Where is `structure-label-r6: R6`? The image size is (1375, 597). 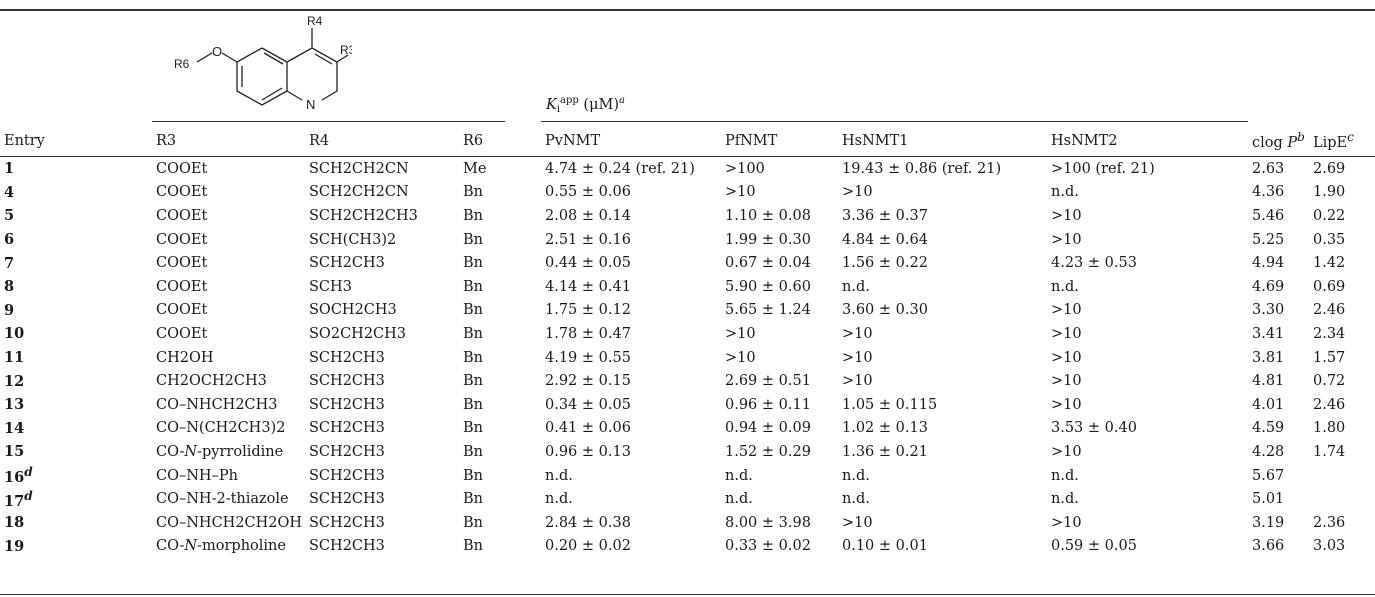
structure-label-r6: R6 is located at coordinates (182, 64).